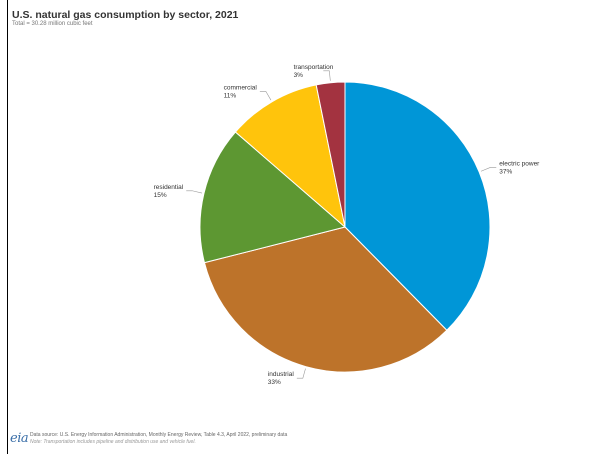  Describe the element at coordinates (325, 299) in the screenshot. I see `pie-slice-industrial` at that location.